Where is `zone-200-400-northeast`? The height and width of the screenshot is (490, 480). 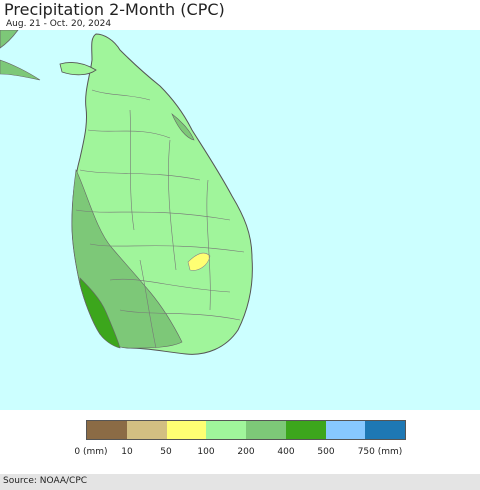
zone-200-400-northeast is located at coordinates (183, 127).